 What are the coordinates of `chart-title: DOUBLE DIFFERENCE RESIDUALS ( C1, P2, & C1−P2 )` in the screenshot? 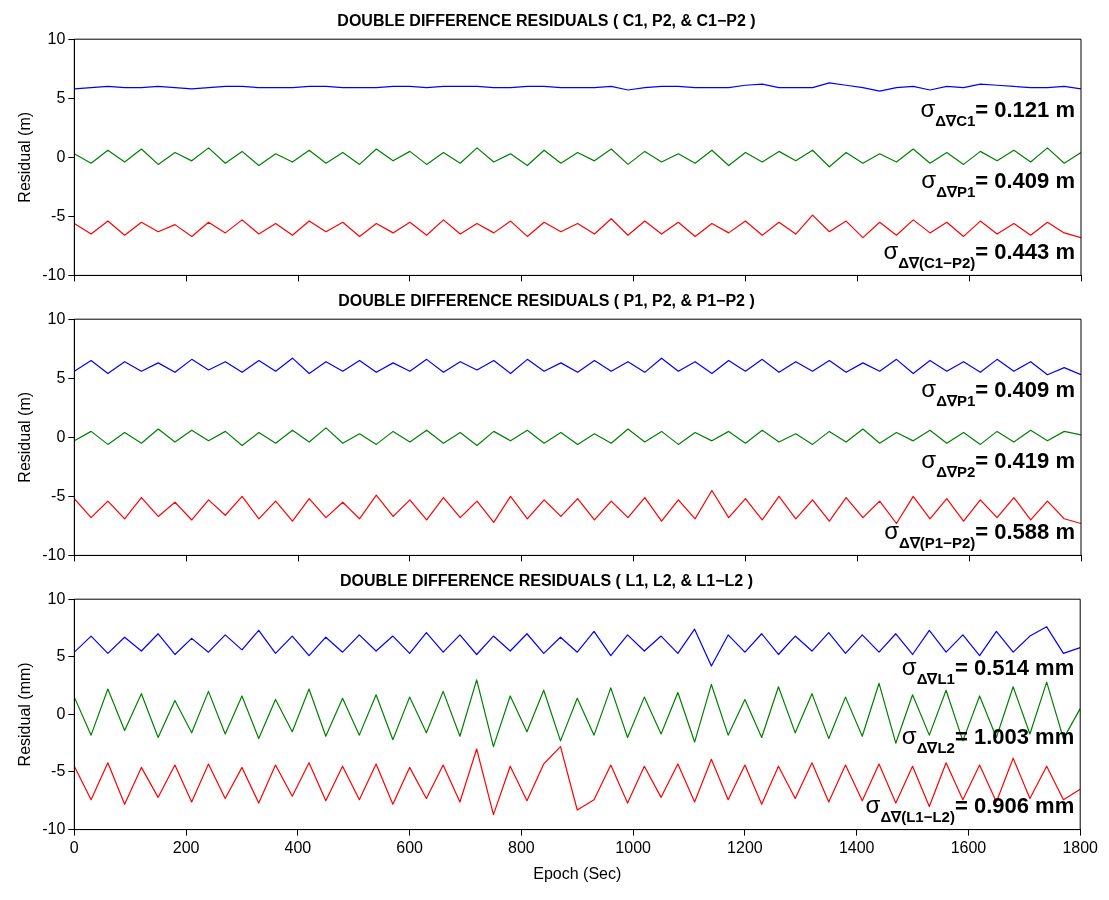 It's located at (546, 21).